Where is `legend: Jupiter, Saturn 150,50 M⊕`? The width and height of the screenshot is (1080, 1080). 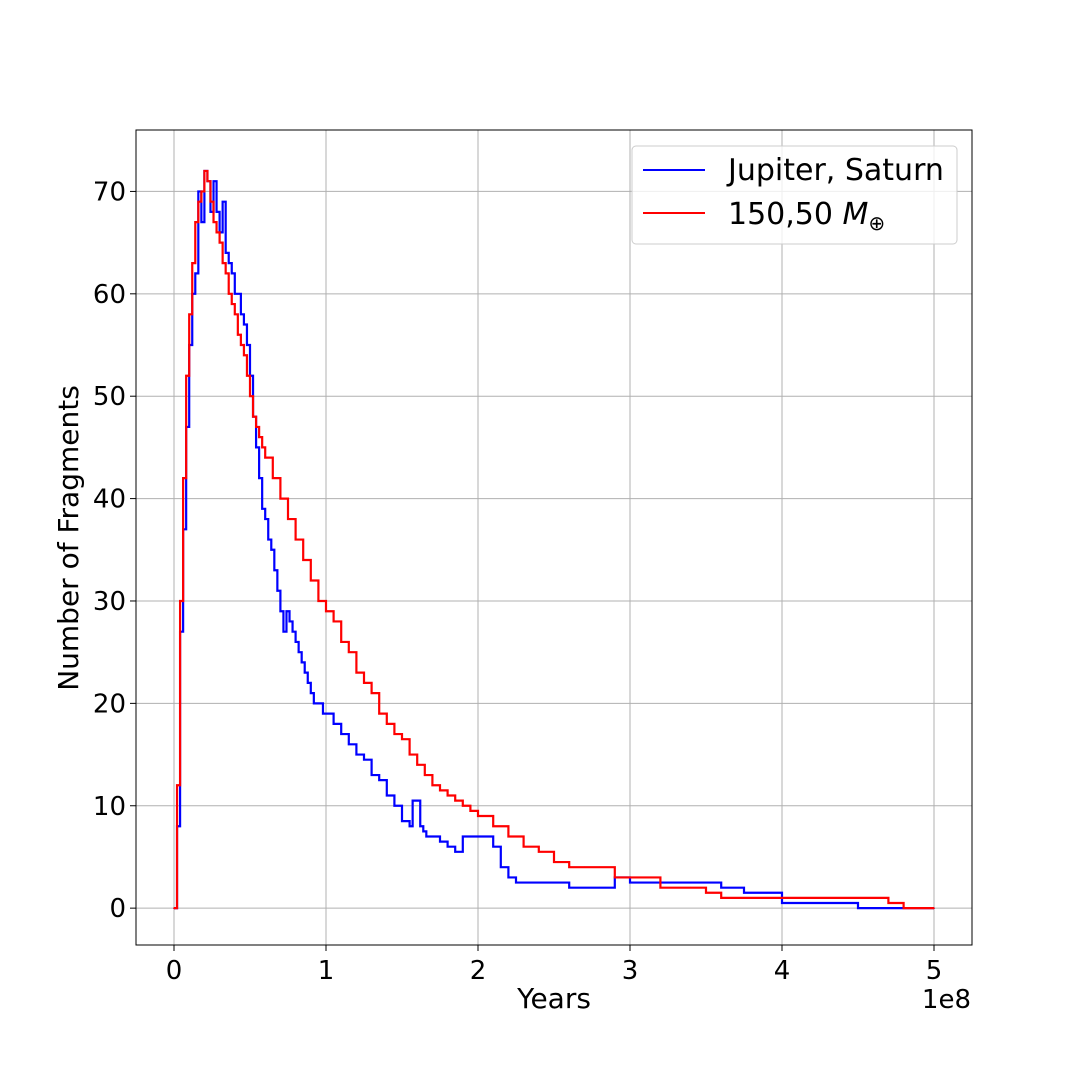
legend: Jupiter, Saturn 150,50 M⊕ is located at coordinates (794, 195).